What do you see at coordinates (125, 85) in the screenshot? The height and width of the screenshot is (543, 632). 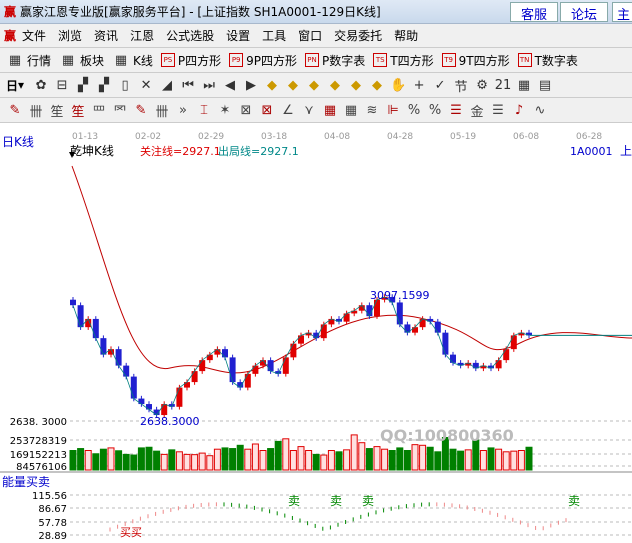 I see `chart-tool-icon: ▯` at bounding box center [125, 85].